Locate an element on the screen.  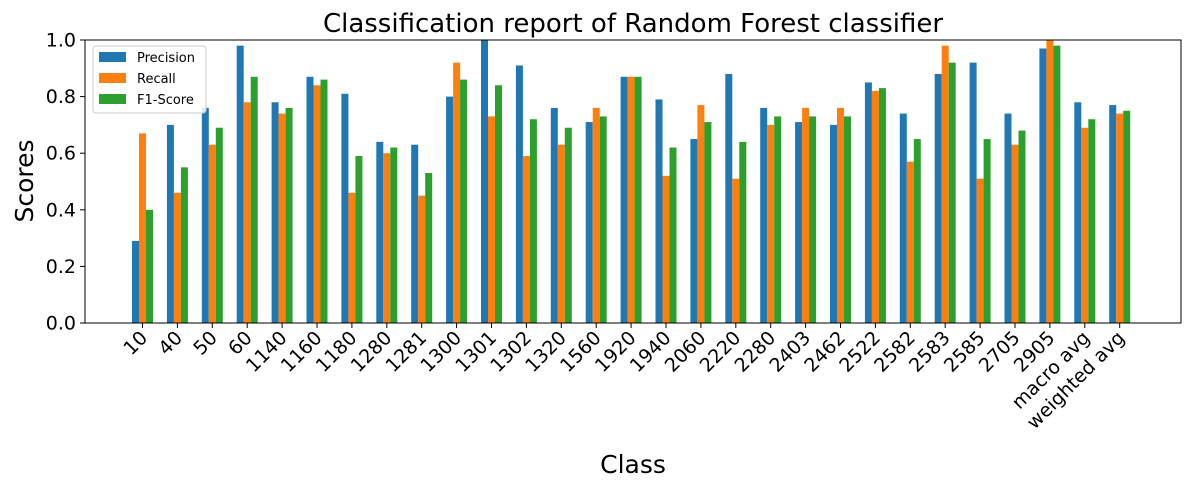
x-tick-label: 10 is located at coordinates (135, 343).